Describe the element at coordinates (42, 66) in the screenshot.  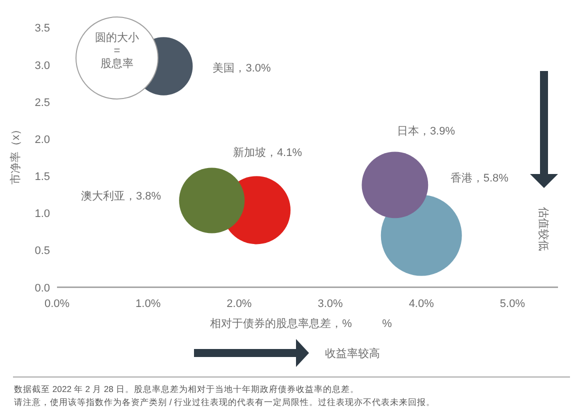
I see `y-tick-label: 3.0` at that location.